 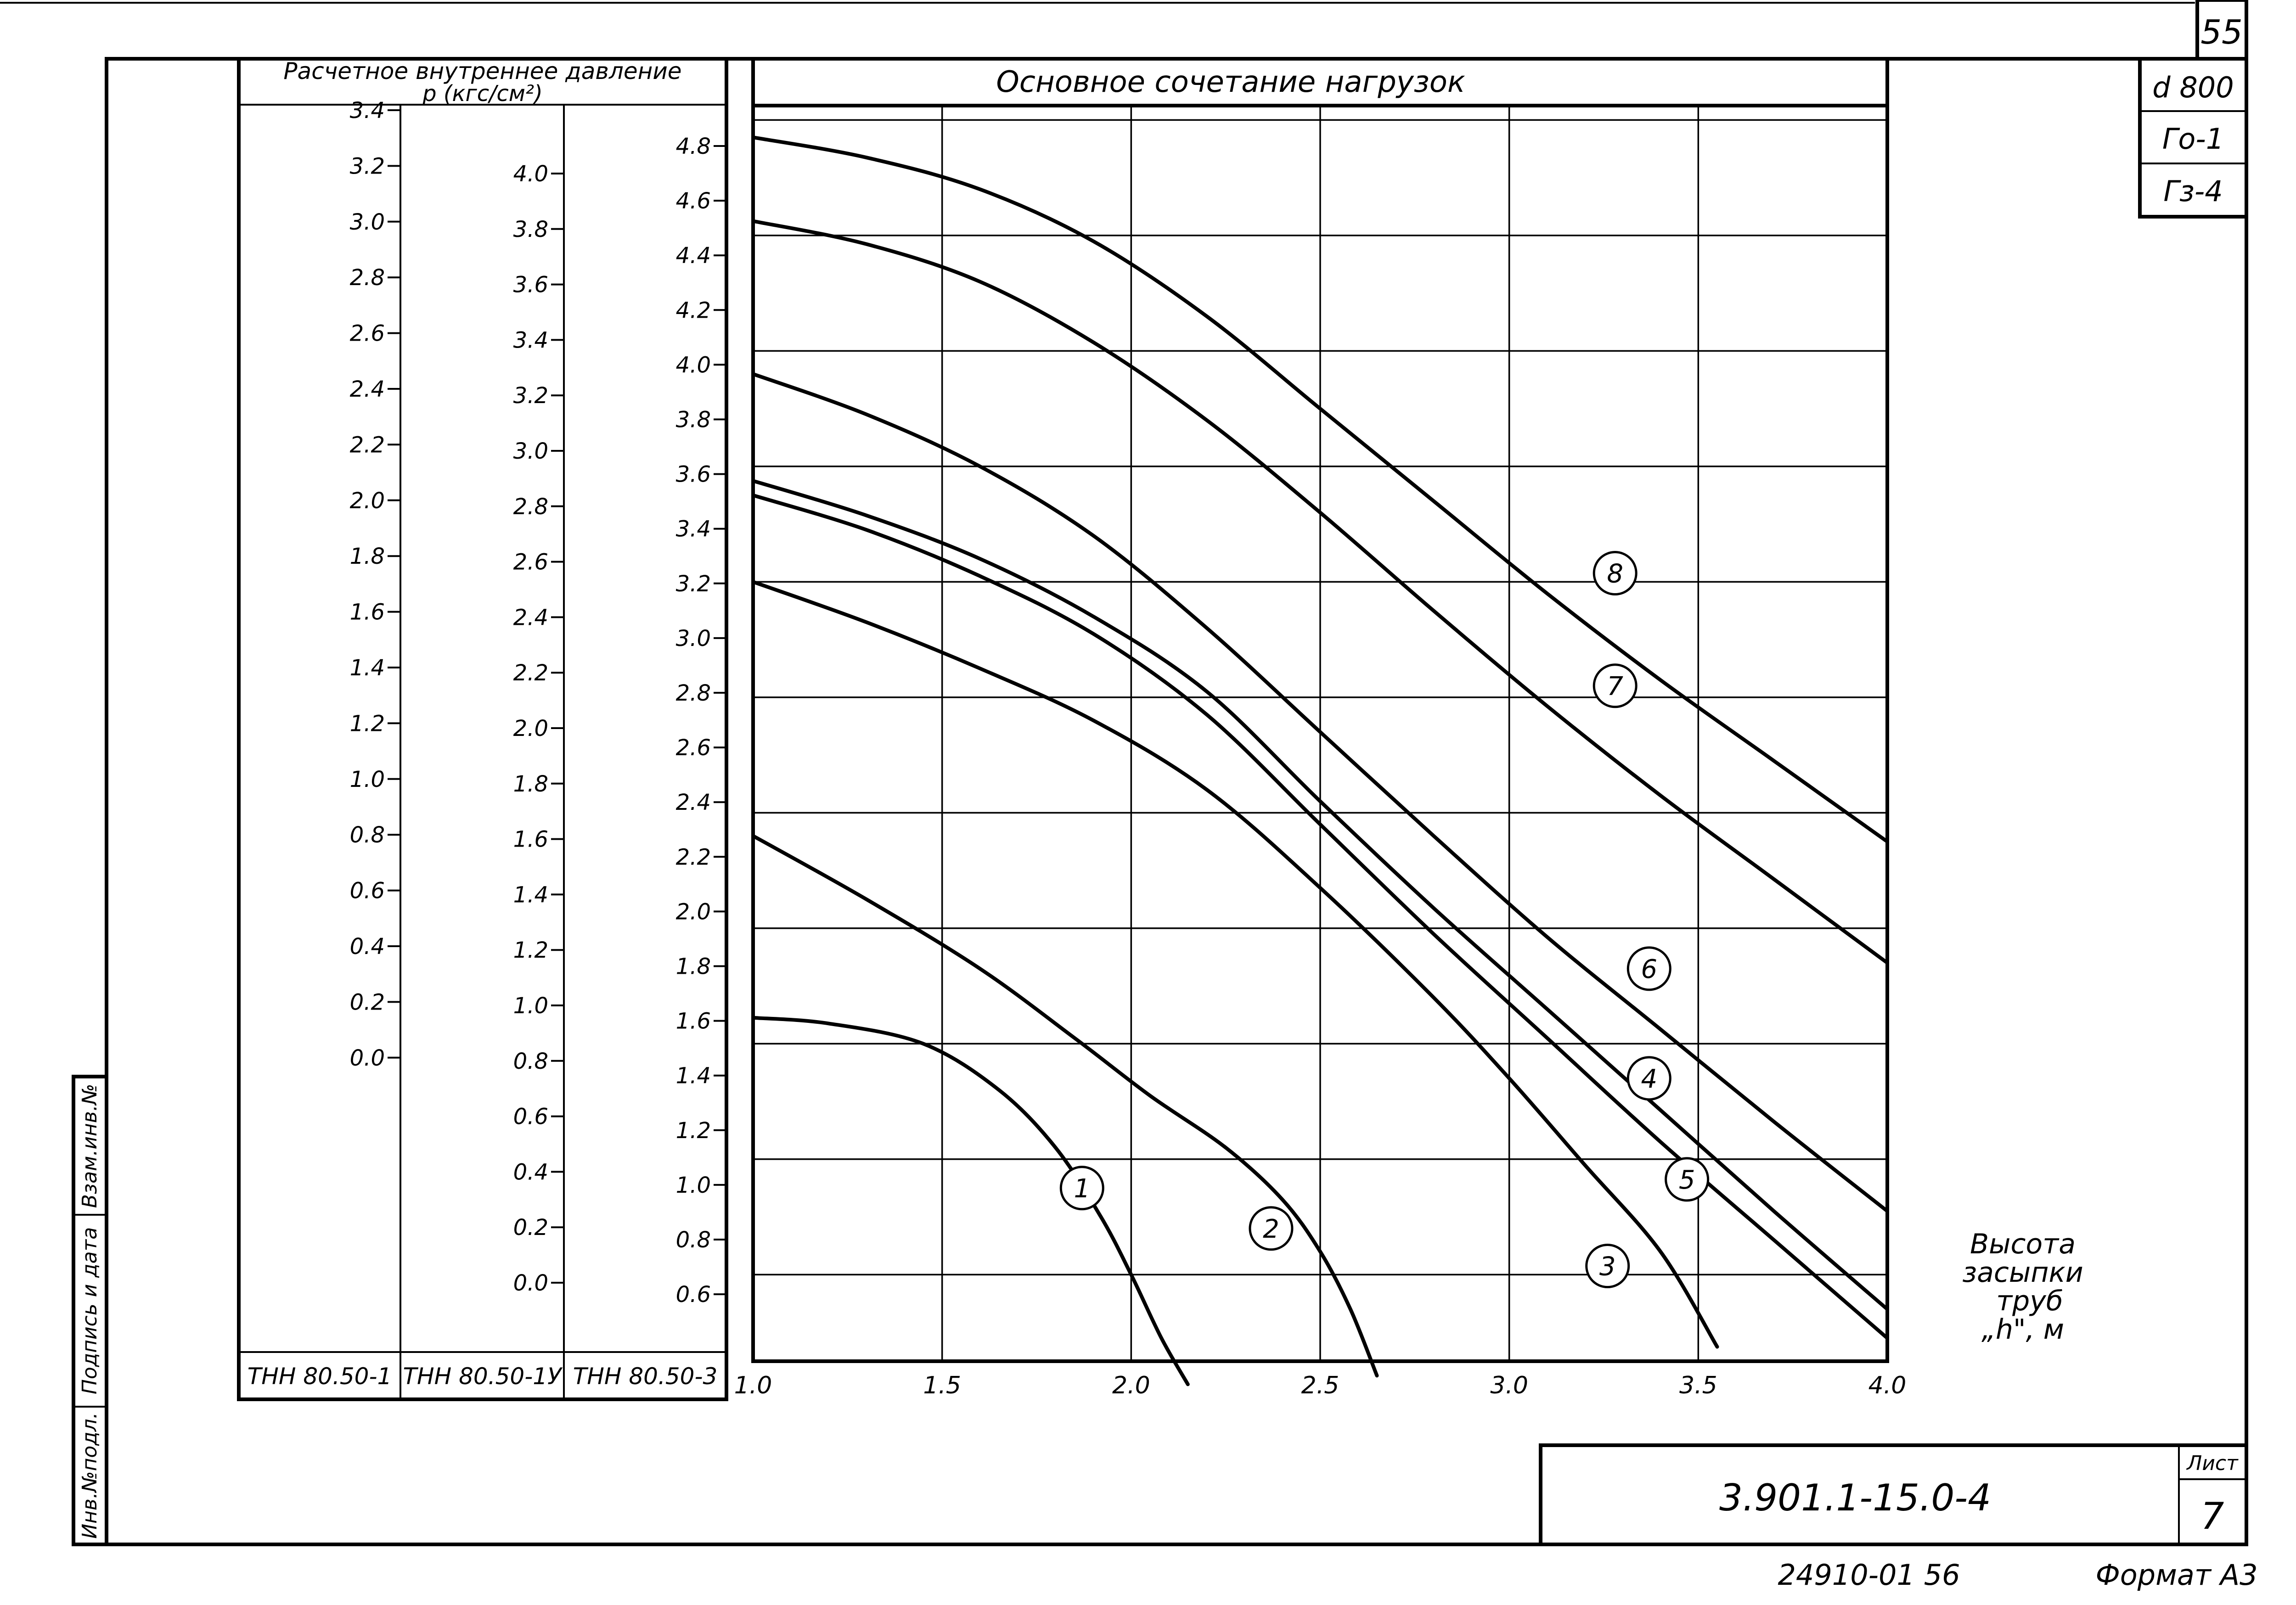 What do you see at coordinates (2029, 1301) in the screenshot?
I see `x-axis-label-line3: труб` at bounding box center [2029, 1301].